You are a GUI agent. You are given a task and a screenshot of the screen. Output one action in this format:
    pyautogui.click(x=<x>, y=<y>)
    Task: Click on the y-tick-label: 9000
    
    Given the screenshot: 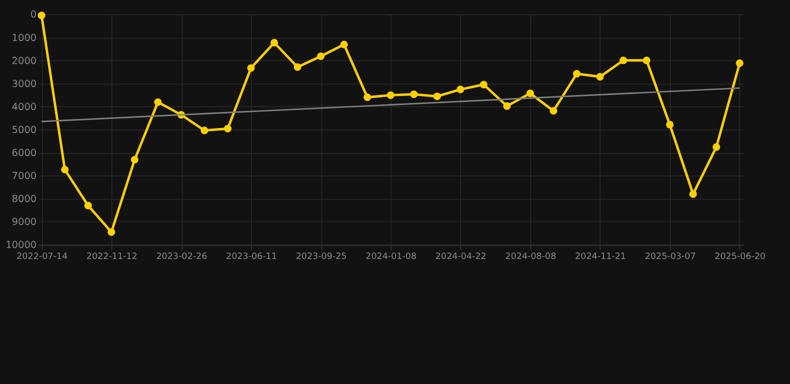 What is the action you would take?
    pyautogui.click(x=24, y=222)
    